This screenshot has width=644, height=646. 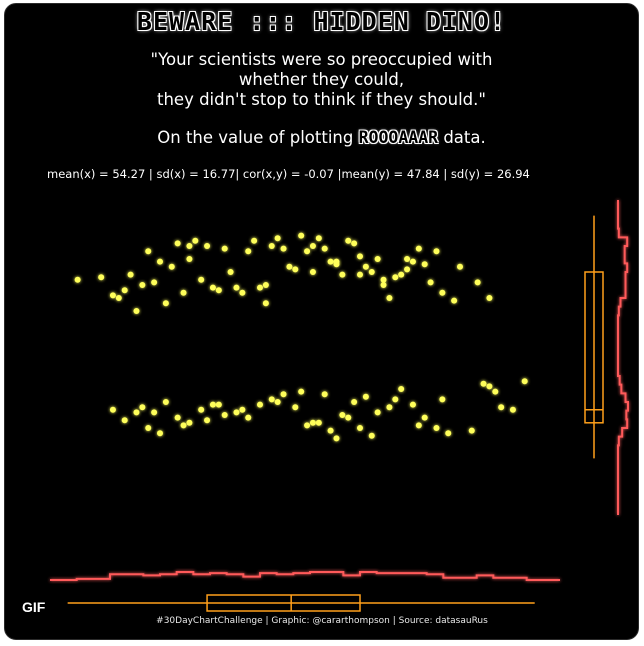 I want to click on gif-badge: GIF, so click(x=34, y=607).